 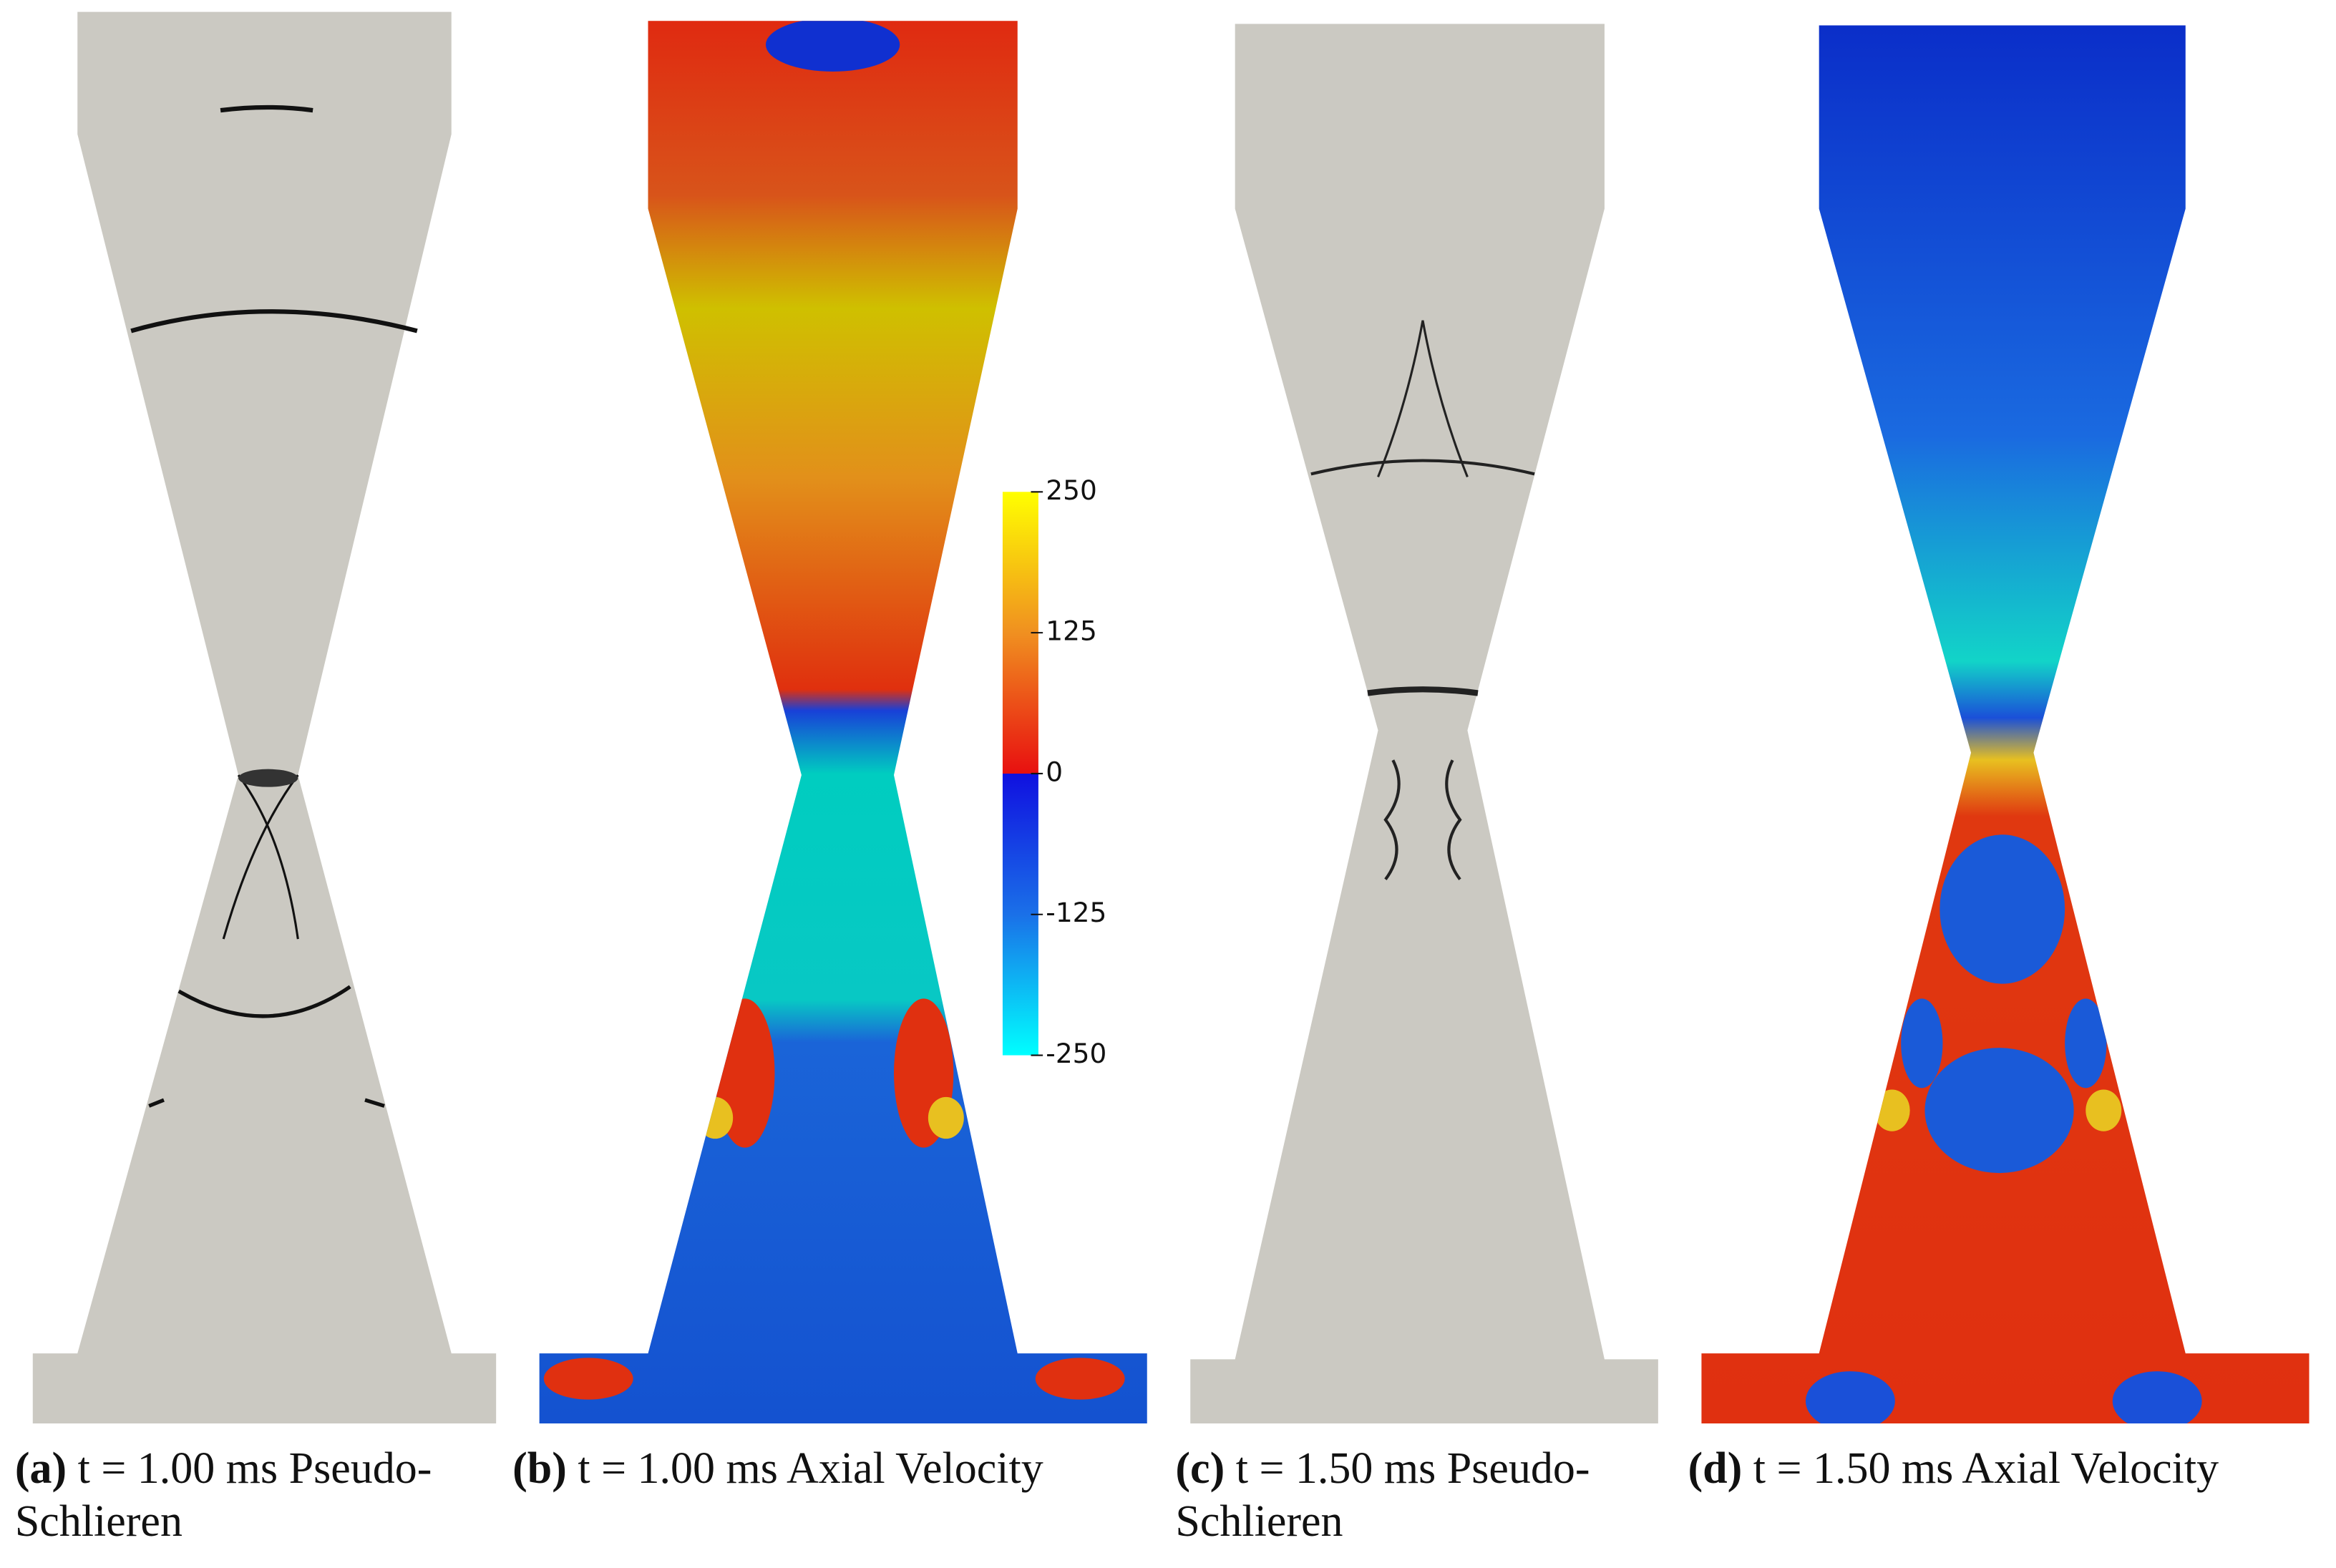 I want to click on colorbar-tick-label: 125, so click(x=1071, y=631).